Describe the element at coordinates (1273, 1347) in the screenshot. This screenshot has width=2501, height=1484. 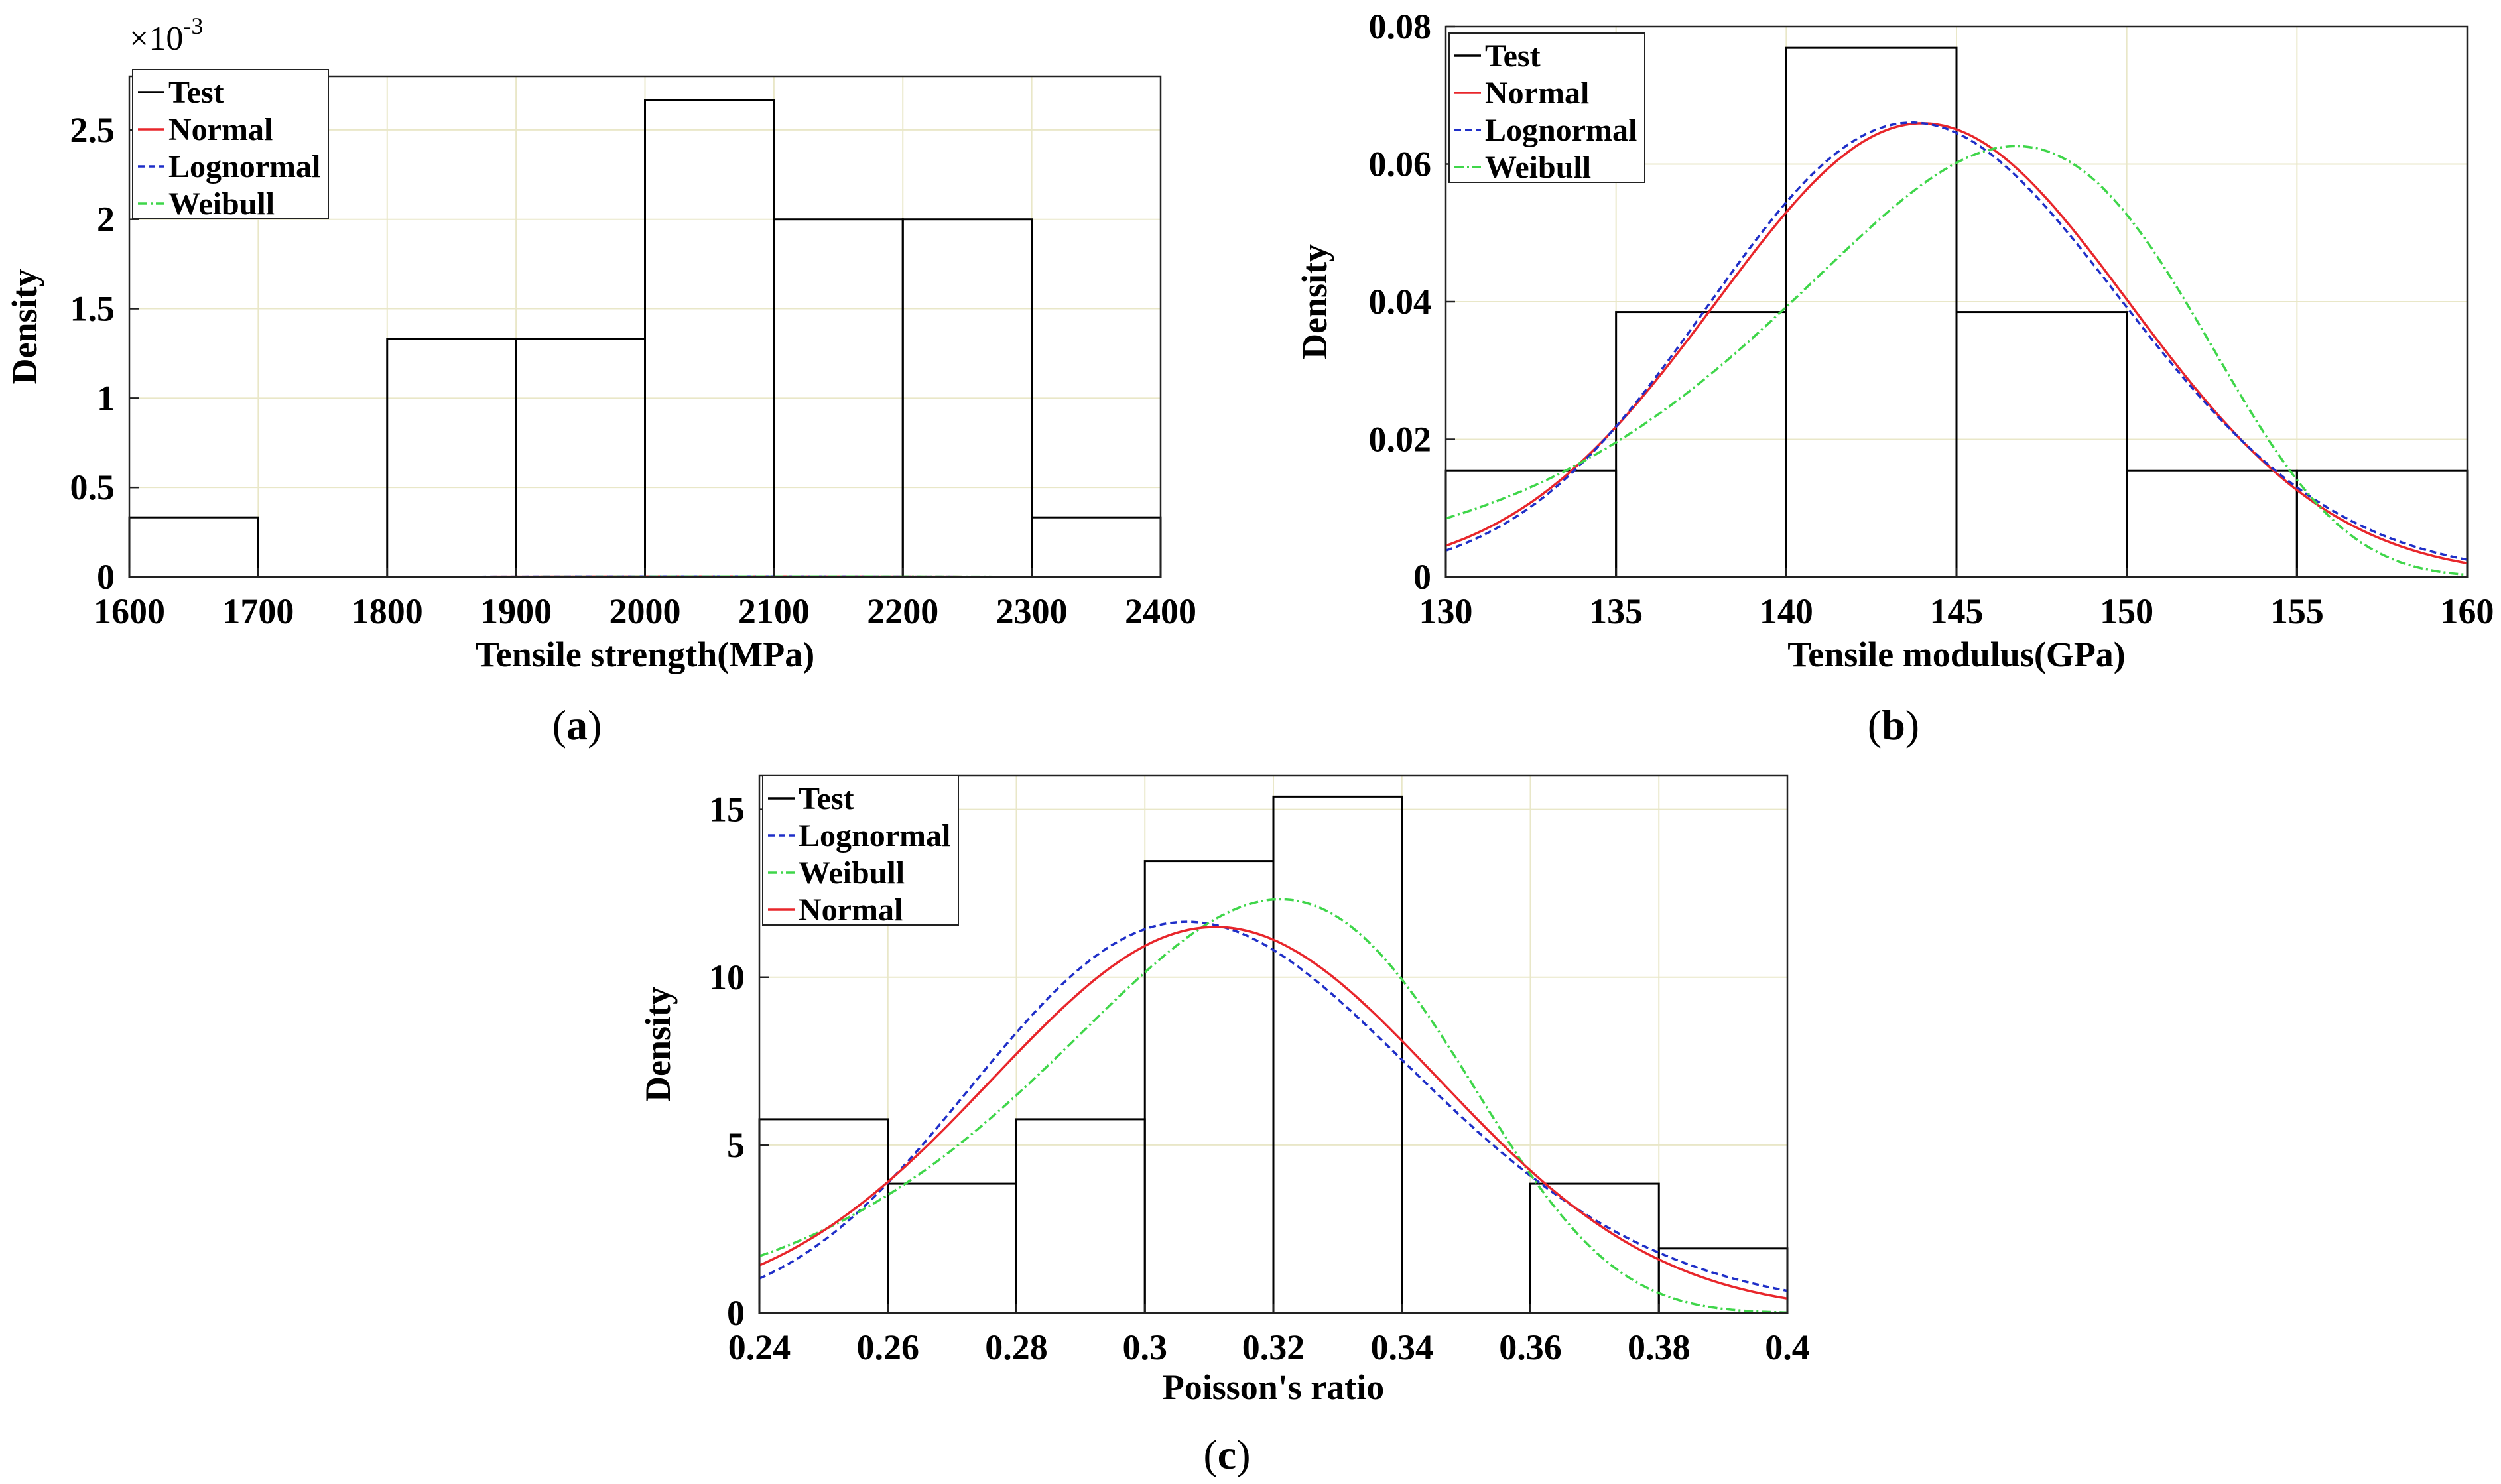
I see `x-tick-label: 0.32` at that location.